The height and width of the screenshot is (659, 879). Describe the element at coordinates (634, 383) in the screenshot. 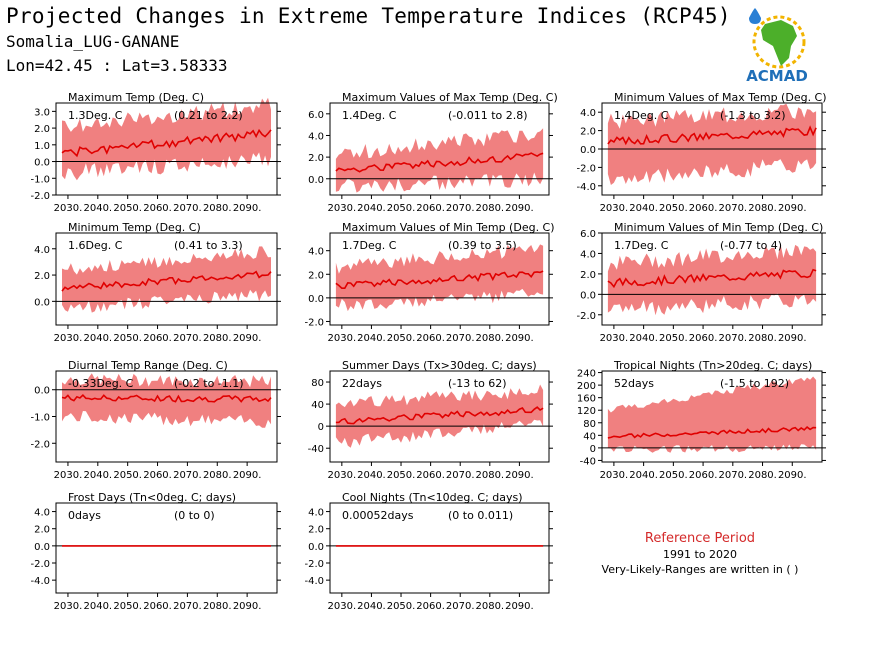

I see `mean-change-label: 52days` at that location.